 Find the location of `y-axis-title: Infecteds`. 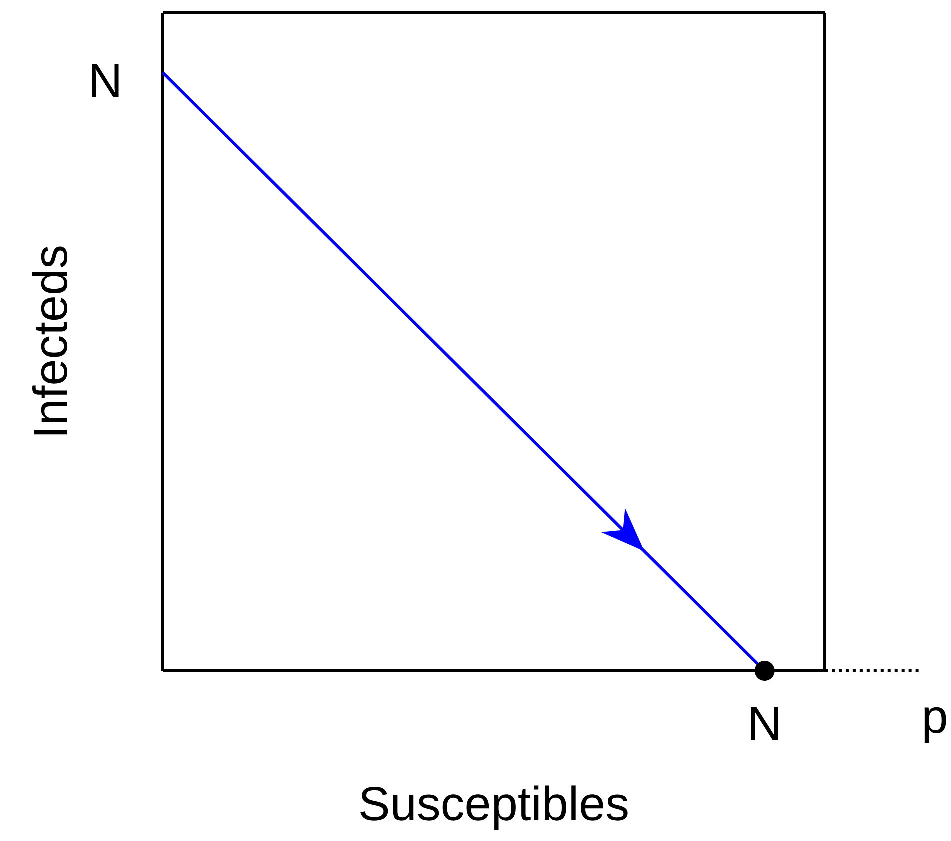

y-axis-title: Infecteds is located at coordinates (50, 340).